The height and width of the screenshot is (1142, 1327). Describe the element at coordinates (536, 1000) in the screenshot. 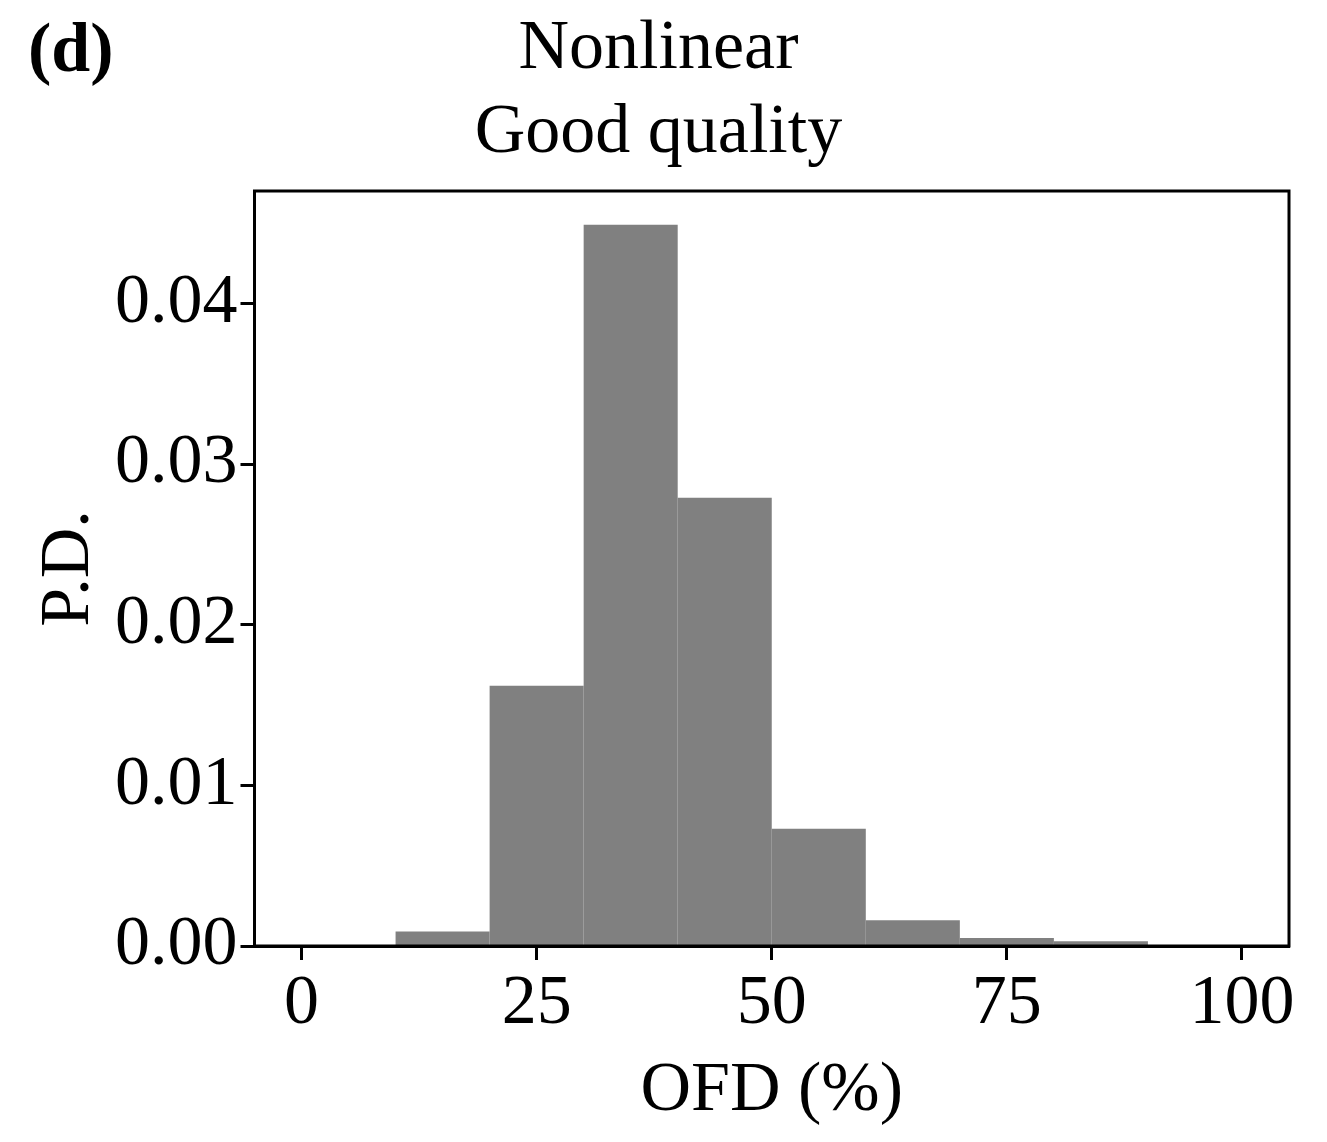

I see `x-tick-label: 25` at that location.